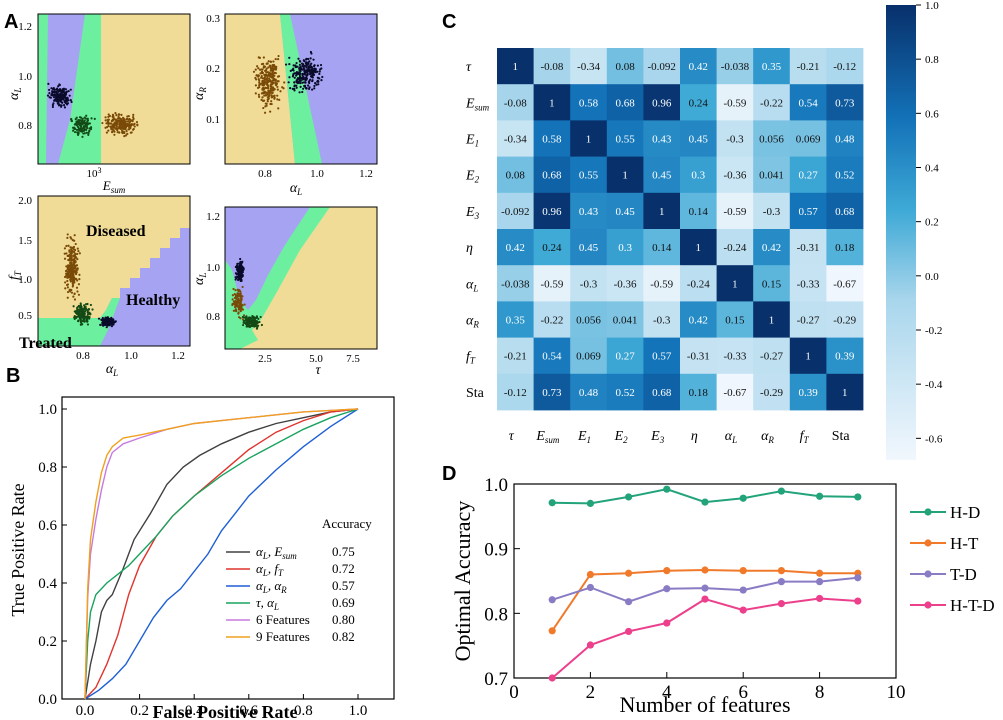 The height and width of the screenshot is (720, 1003). I want to click on roc-legend-label: 9 Features, so click(283, 636).